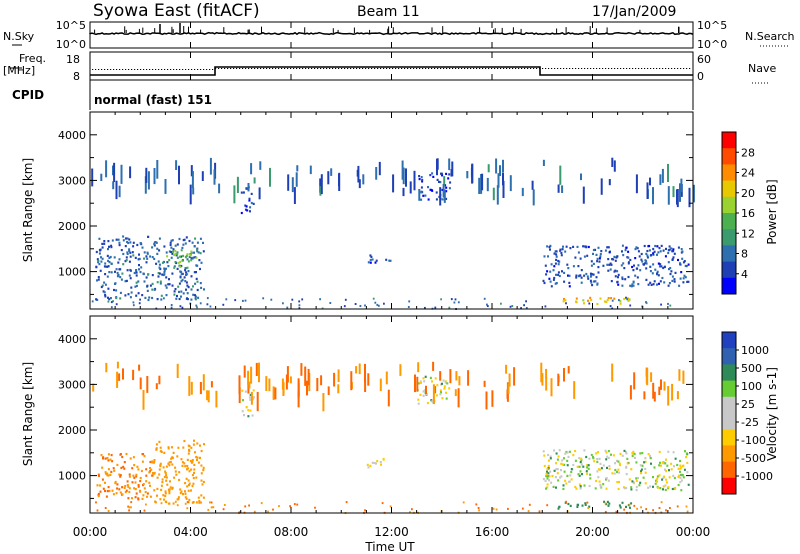  Describe the element at coordinates (76, 76) in the screenshot. I see `freq-left-tick-bottom: 8` at that location.